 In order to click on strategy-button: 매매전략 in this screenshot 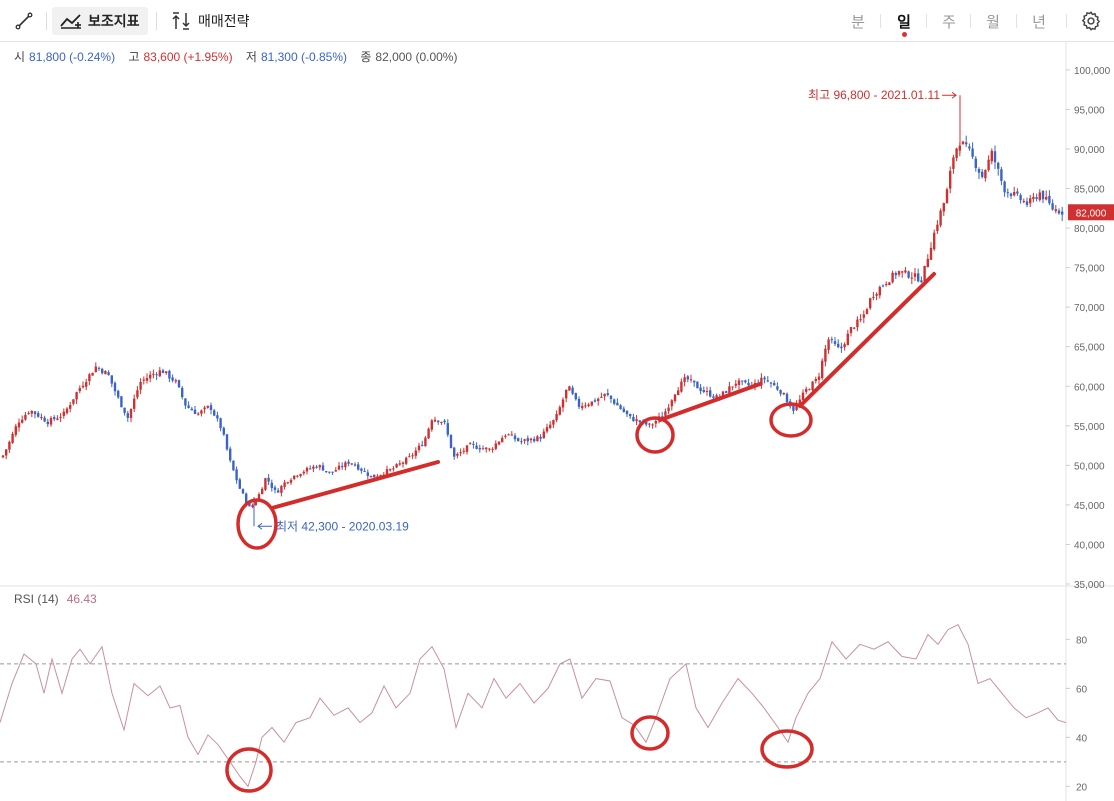, I will do `click(210, 21)`.